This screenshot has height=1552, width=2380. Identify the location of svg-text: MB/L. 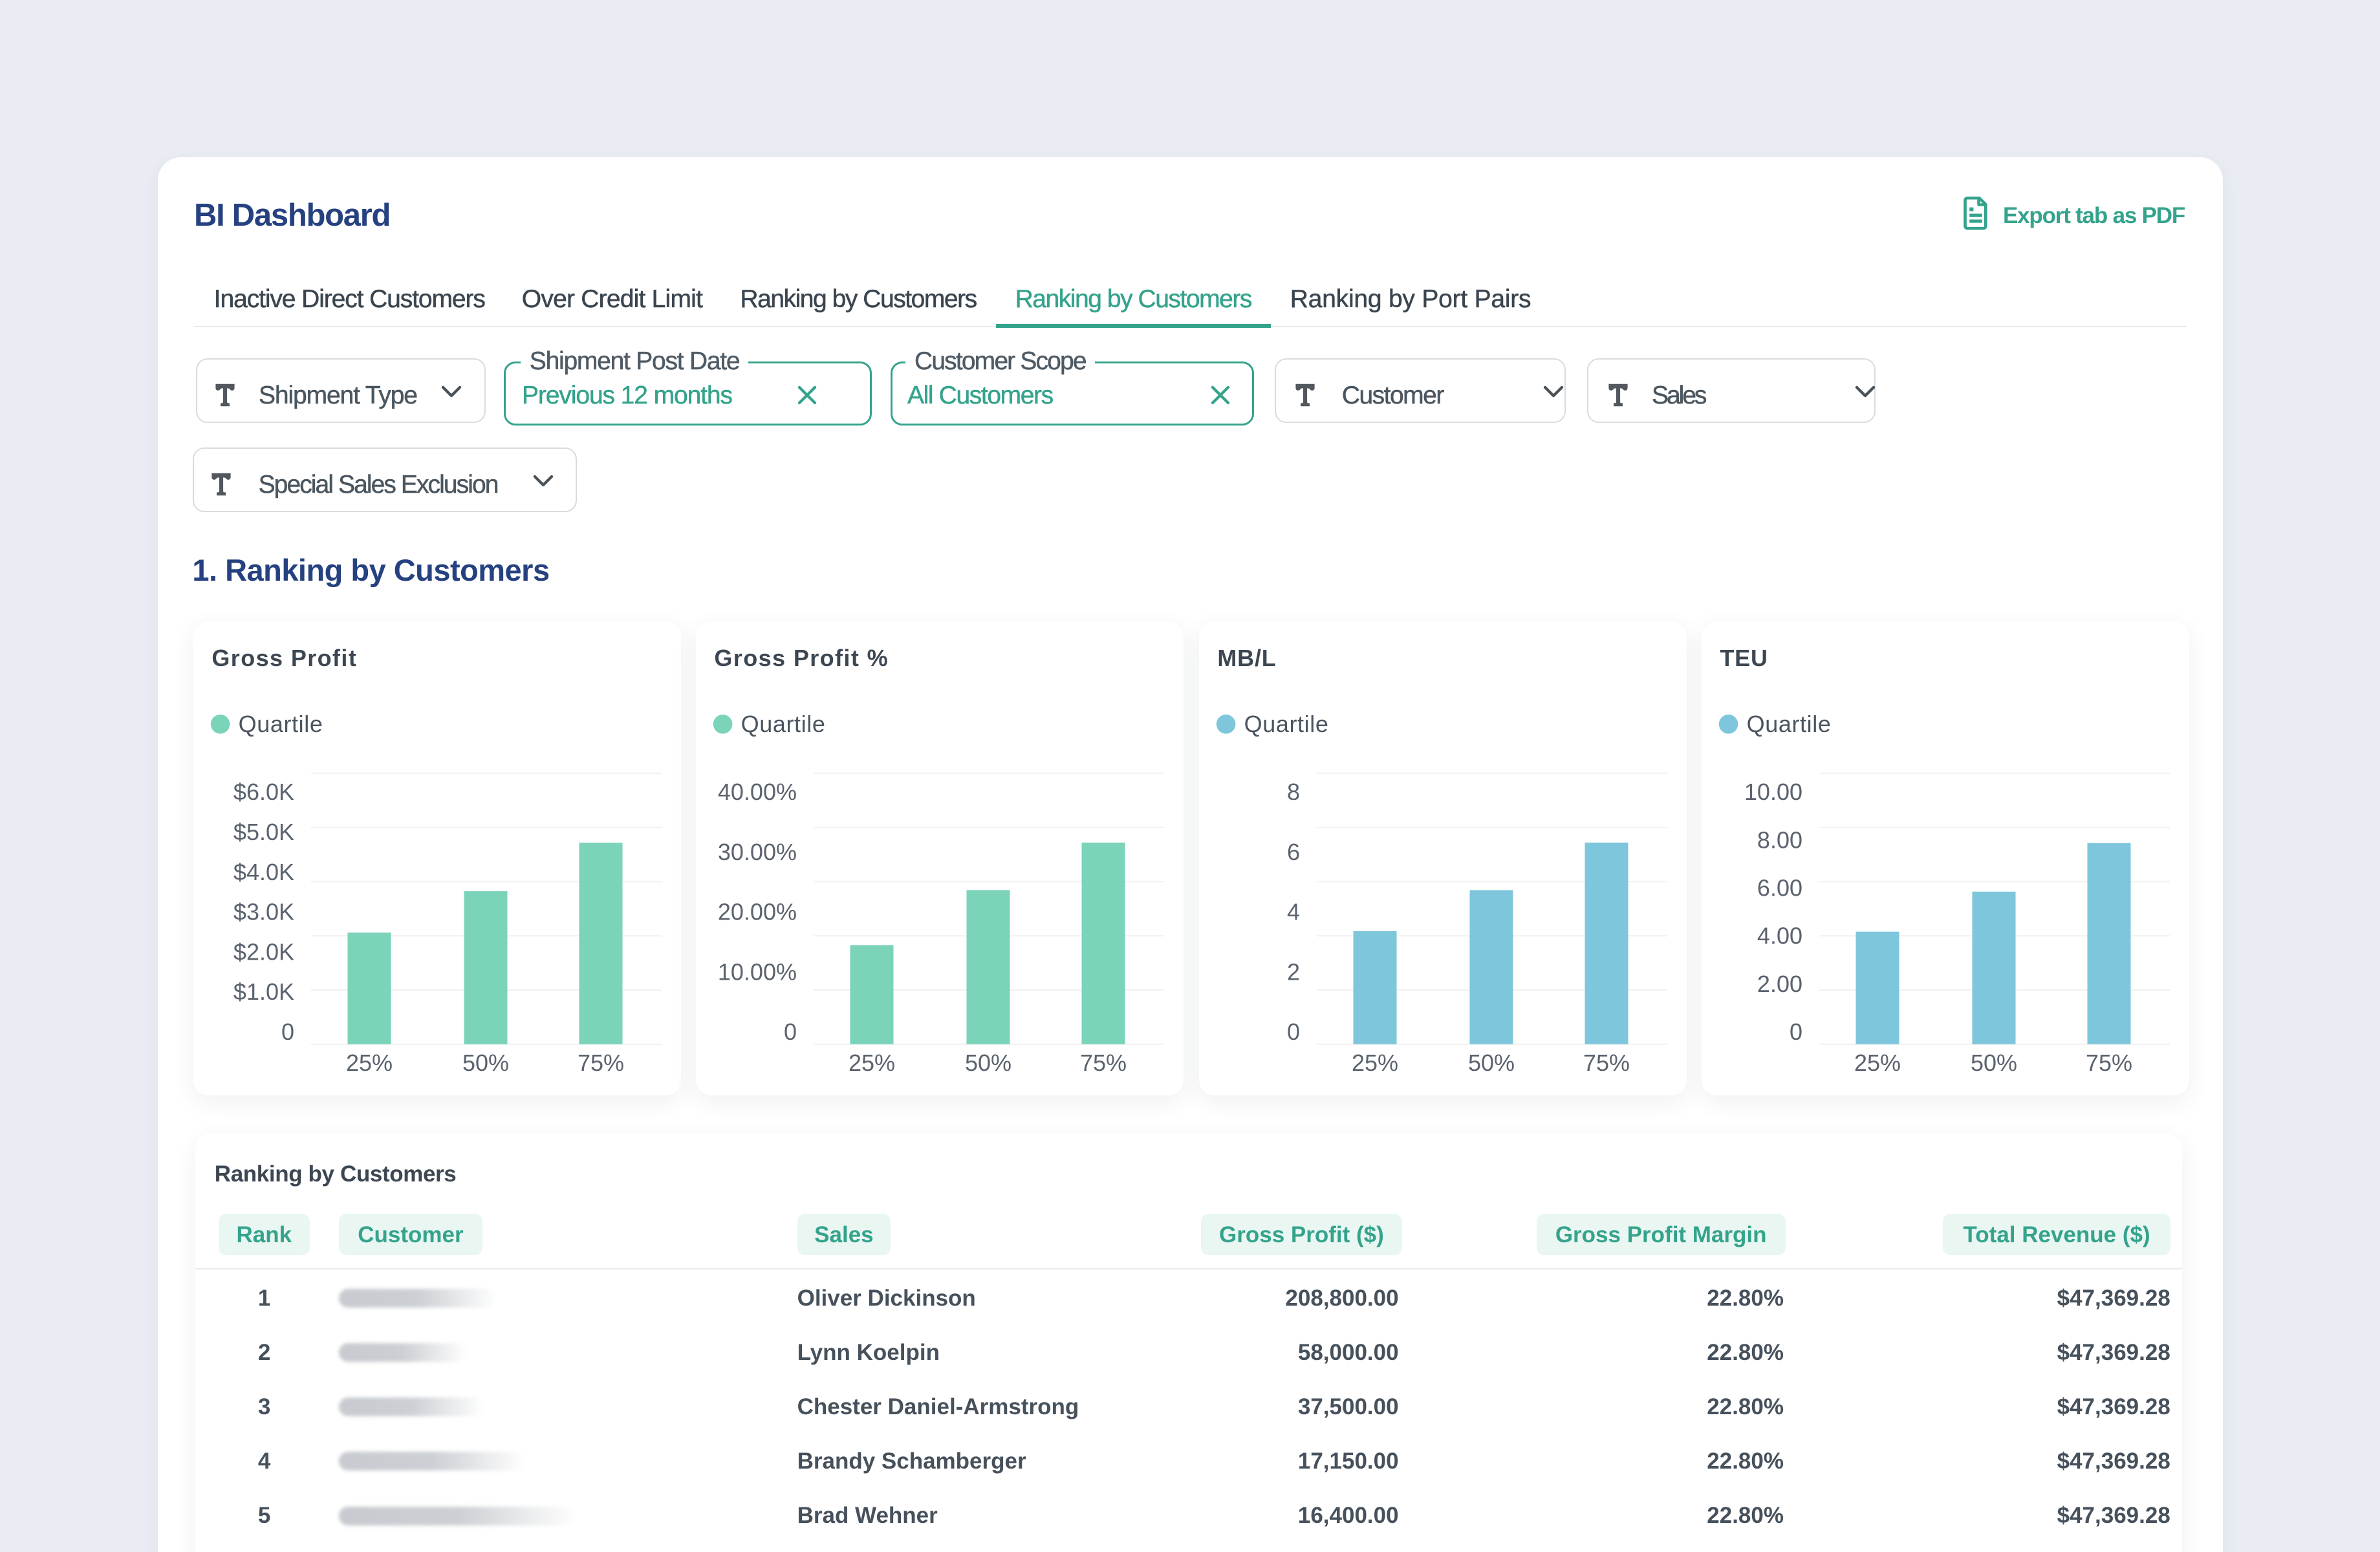
(1246, 658).